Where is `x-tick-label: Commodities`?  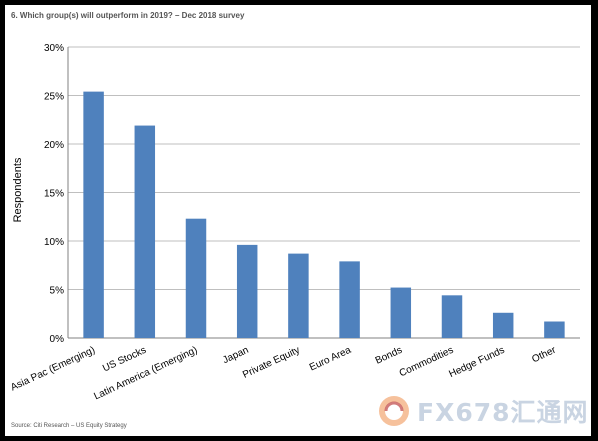 x-tick-label: Commodities is located at coordinates (427, 362).